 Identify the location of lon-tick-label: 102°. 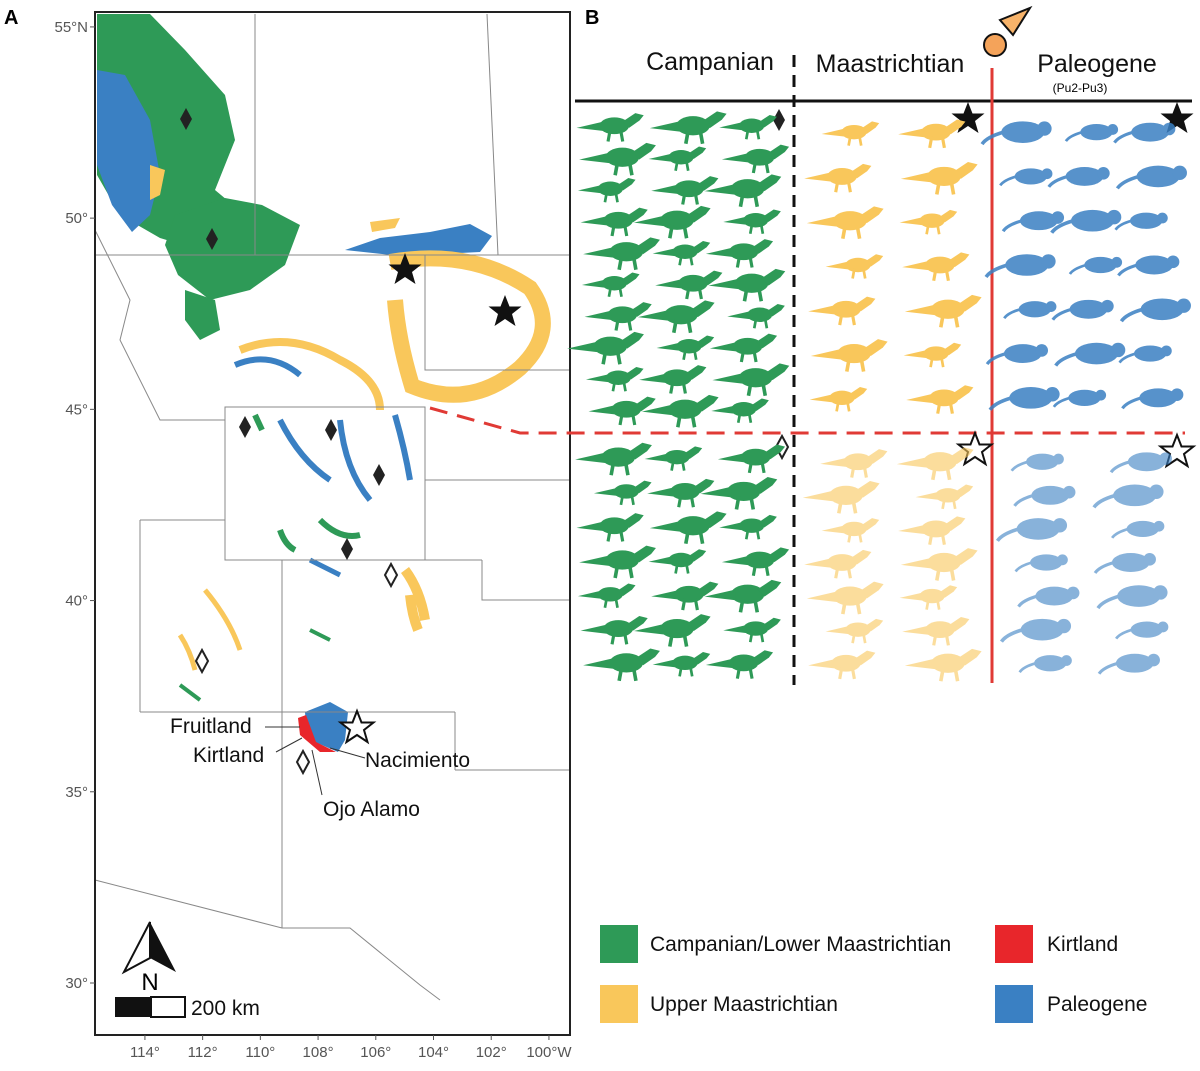
(491, 1052).